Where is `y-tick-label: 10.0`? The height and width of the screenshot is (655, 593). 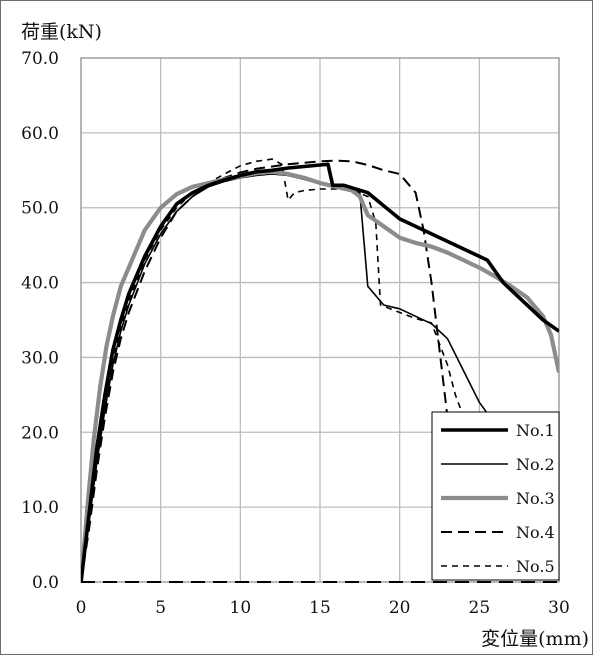
y-tick-label: 10.0 is located at coordinates (40, 508).